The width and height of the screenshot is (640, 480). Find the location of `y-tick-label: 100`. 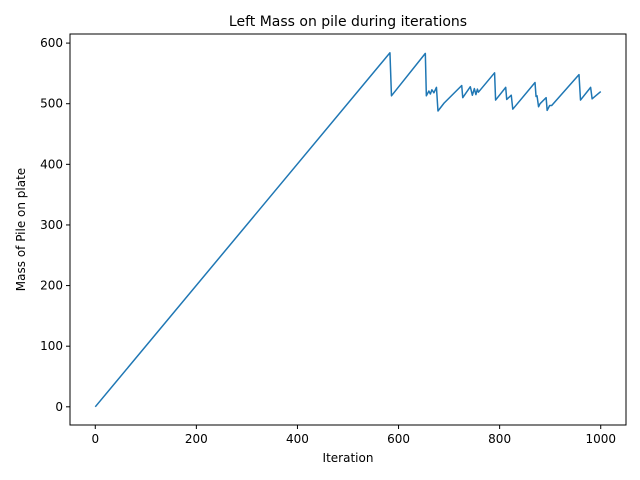

y-tick-label: 100 is located at coordinates (51, 346).